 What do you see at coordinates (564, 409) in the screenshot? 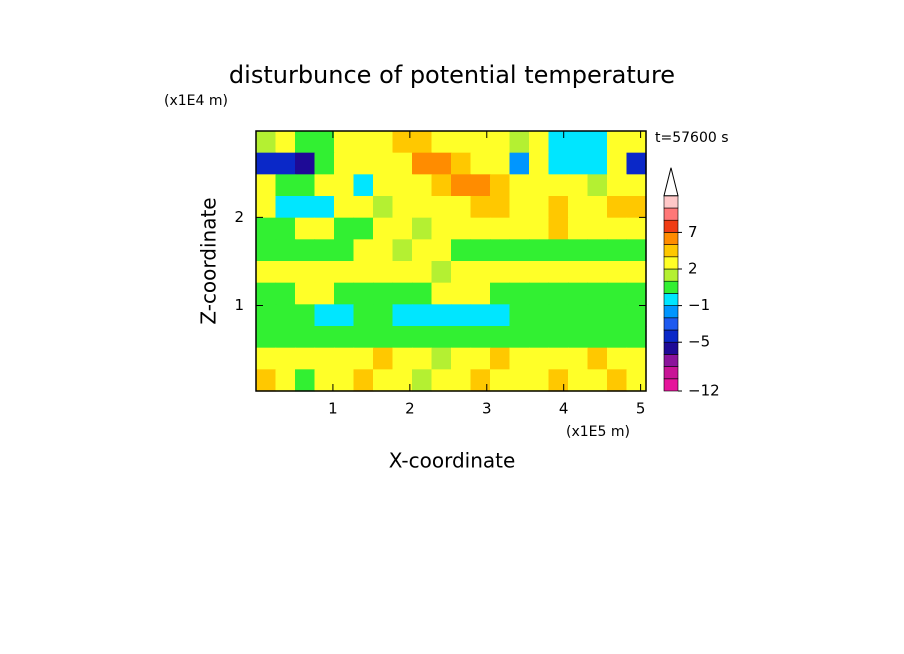
I see `x-tick-label: 4` at bounding box center [564, 409].